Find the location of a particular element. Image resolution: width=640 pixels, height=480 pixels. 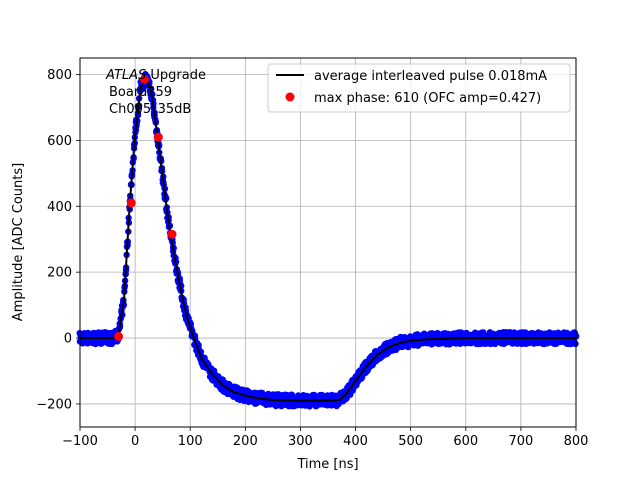

x-tick-label: 200 is located at coordinates (245, 441).